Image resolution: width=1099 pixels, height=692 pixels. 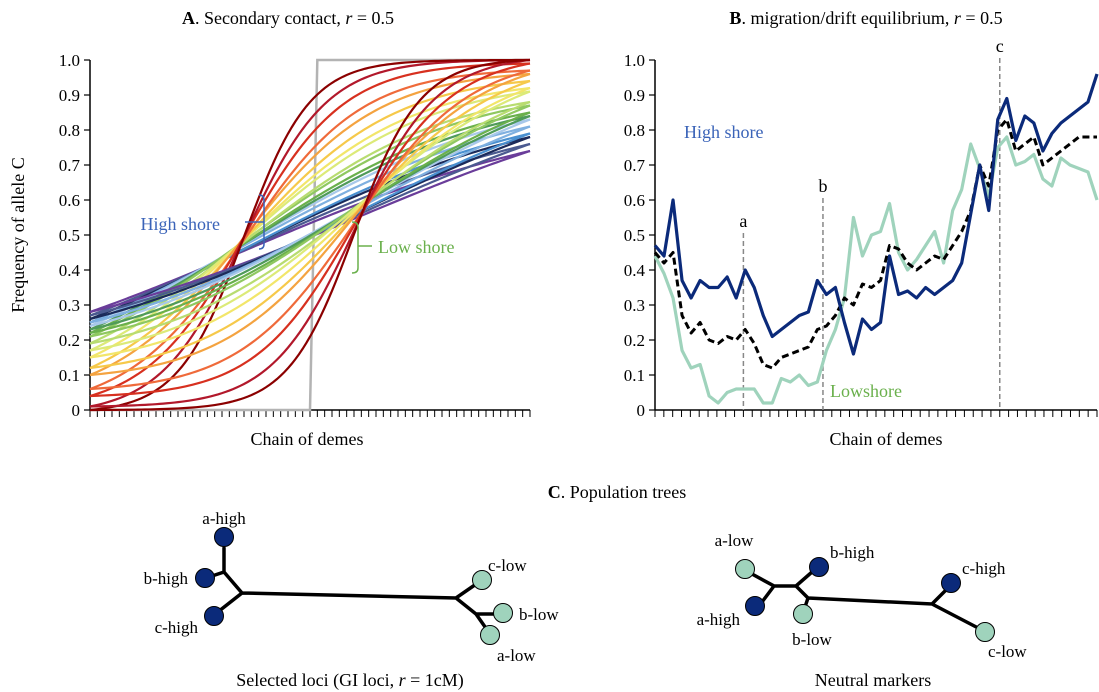 What do you see at coordinates (416, 247) in the screenshot?
I see `low-shore-label: Low shore` at bounding box center [416, 247].